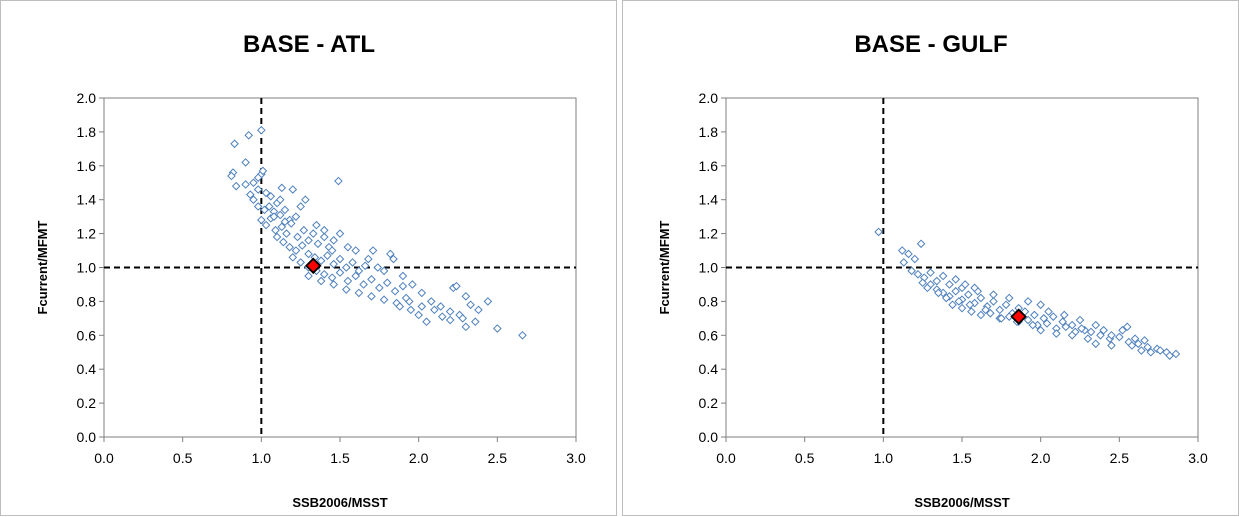  Describe the element at coordinates (498, 458) in the screenshot. I see `x-tick-label: 2.5` at that location.